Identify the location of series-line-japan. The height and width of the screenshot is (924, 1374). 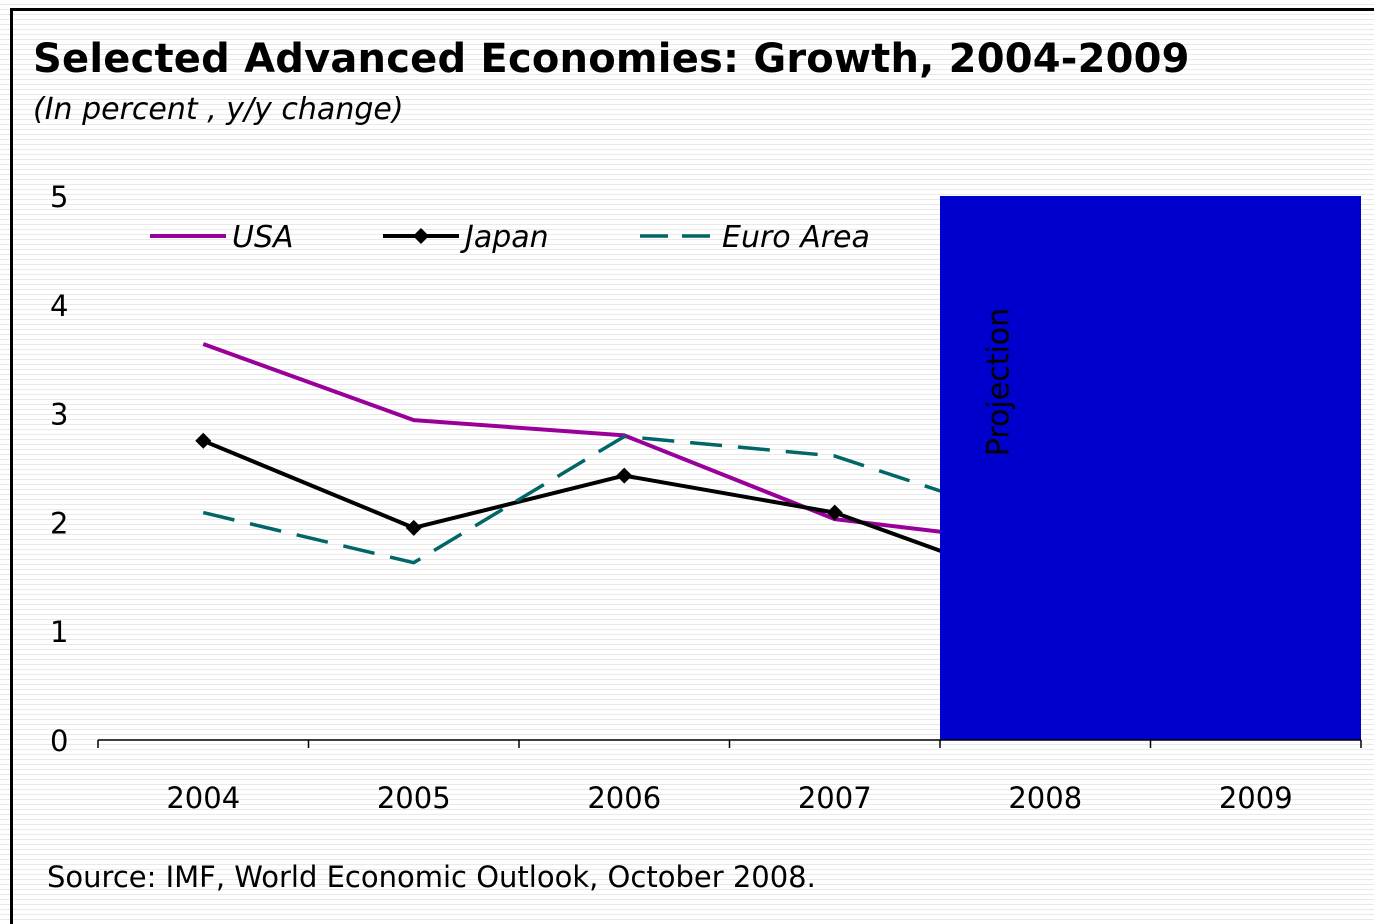
(624, 514).